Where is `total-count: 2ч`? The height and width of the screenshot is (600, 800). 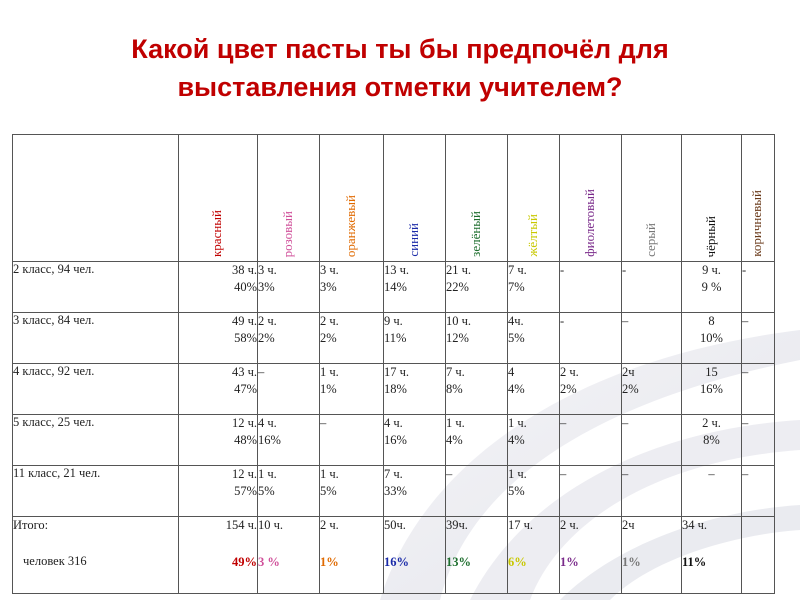 total-count: 2ч is located at coordinates (628, 525).